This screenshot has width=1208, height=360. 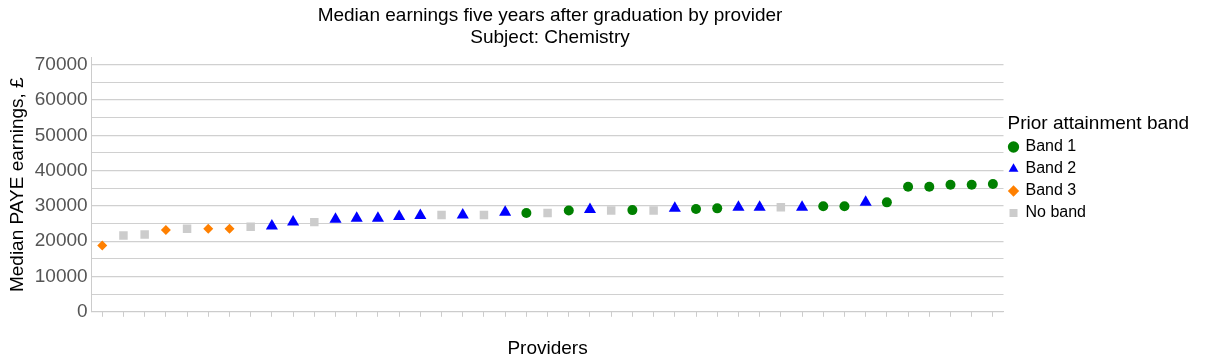 I want to click on chart-subtitle: Subject: Chemistry, so click(x=550, y=37).